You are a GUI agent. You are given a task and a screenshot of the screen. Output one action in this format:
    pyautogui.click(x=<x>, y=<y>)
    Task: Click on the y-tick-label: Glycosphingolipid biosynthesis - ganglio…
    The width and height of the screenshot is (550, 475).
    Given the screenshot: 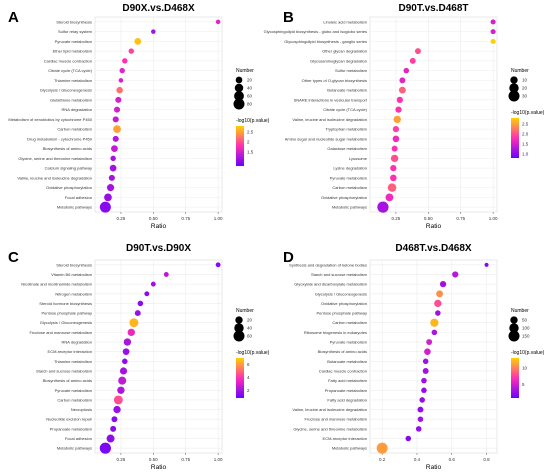 What is the action you would take?
    pyautogui.click(x=325, y=41)
    